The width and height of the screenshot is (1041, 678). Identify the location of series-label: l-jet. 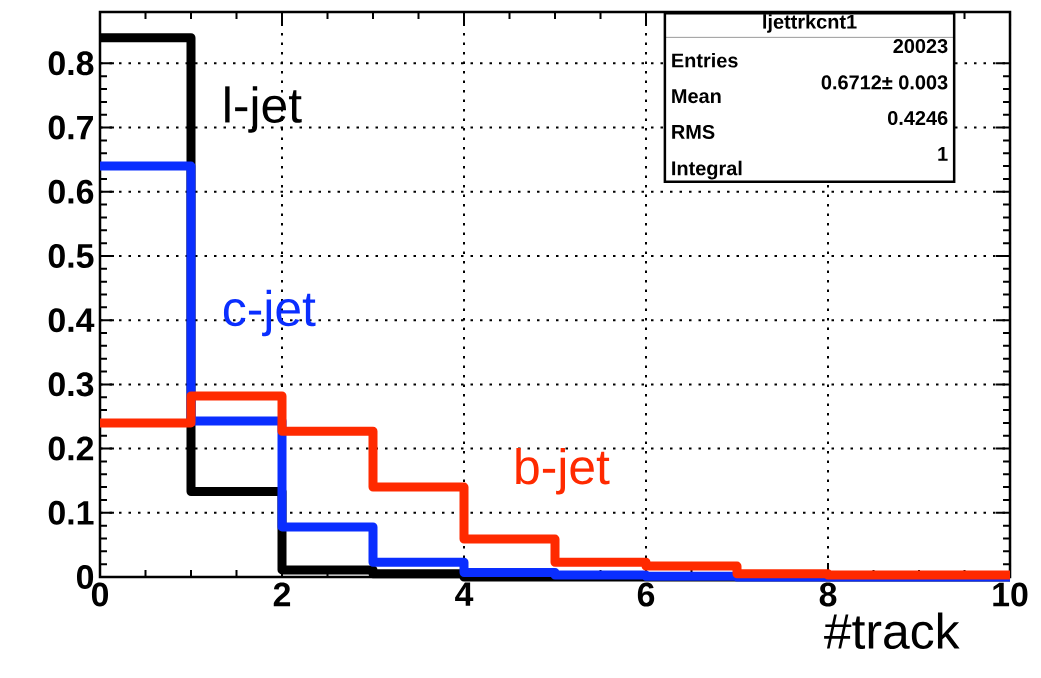
(263, 109).